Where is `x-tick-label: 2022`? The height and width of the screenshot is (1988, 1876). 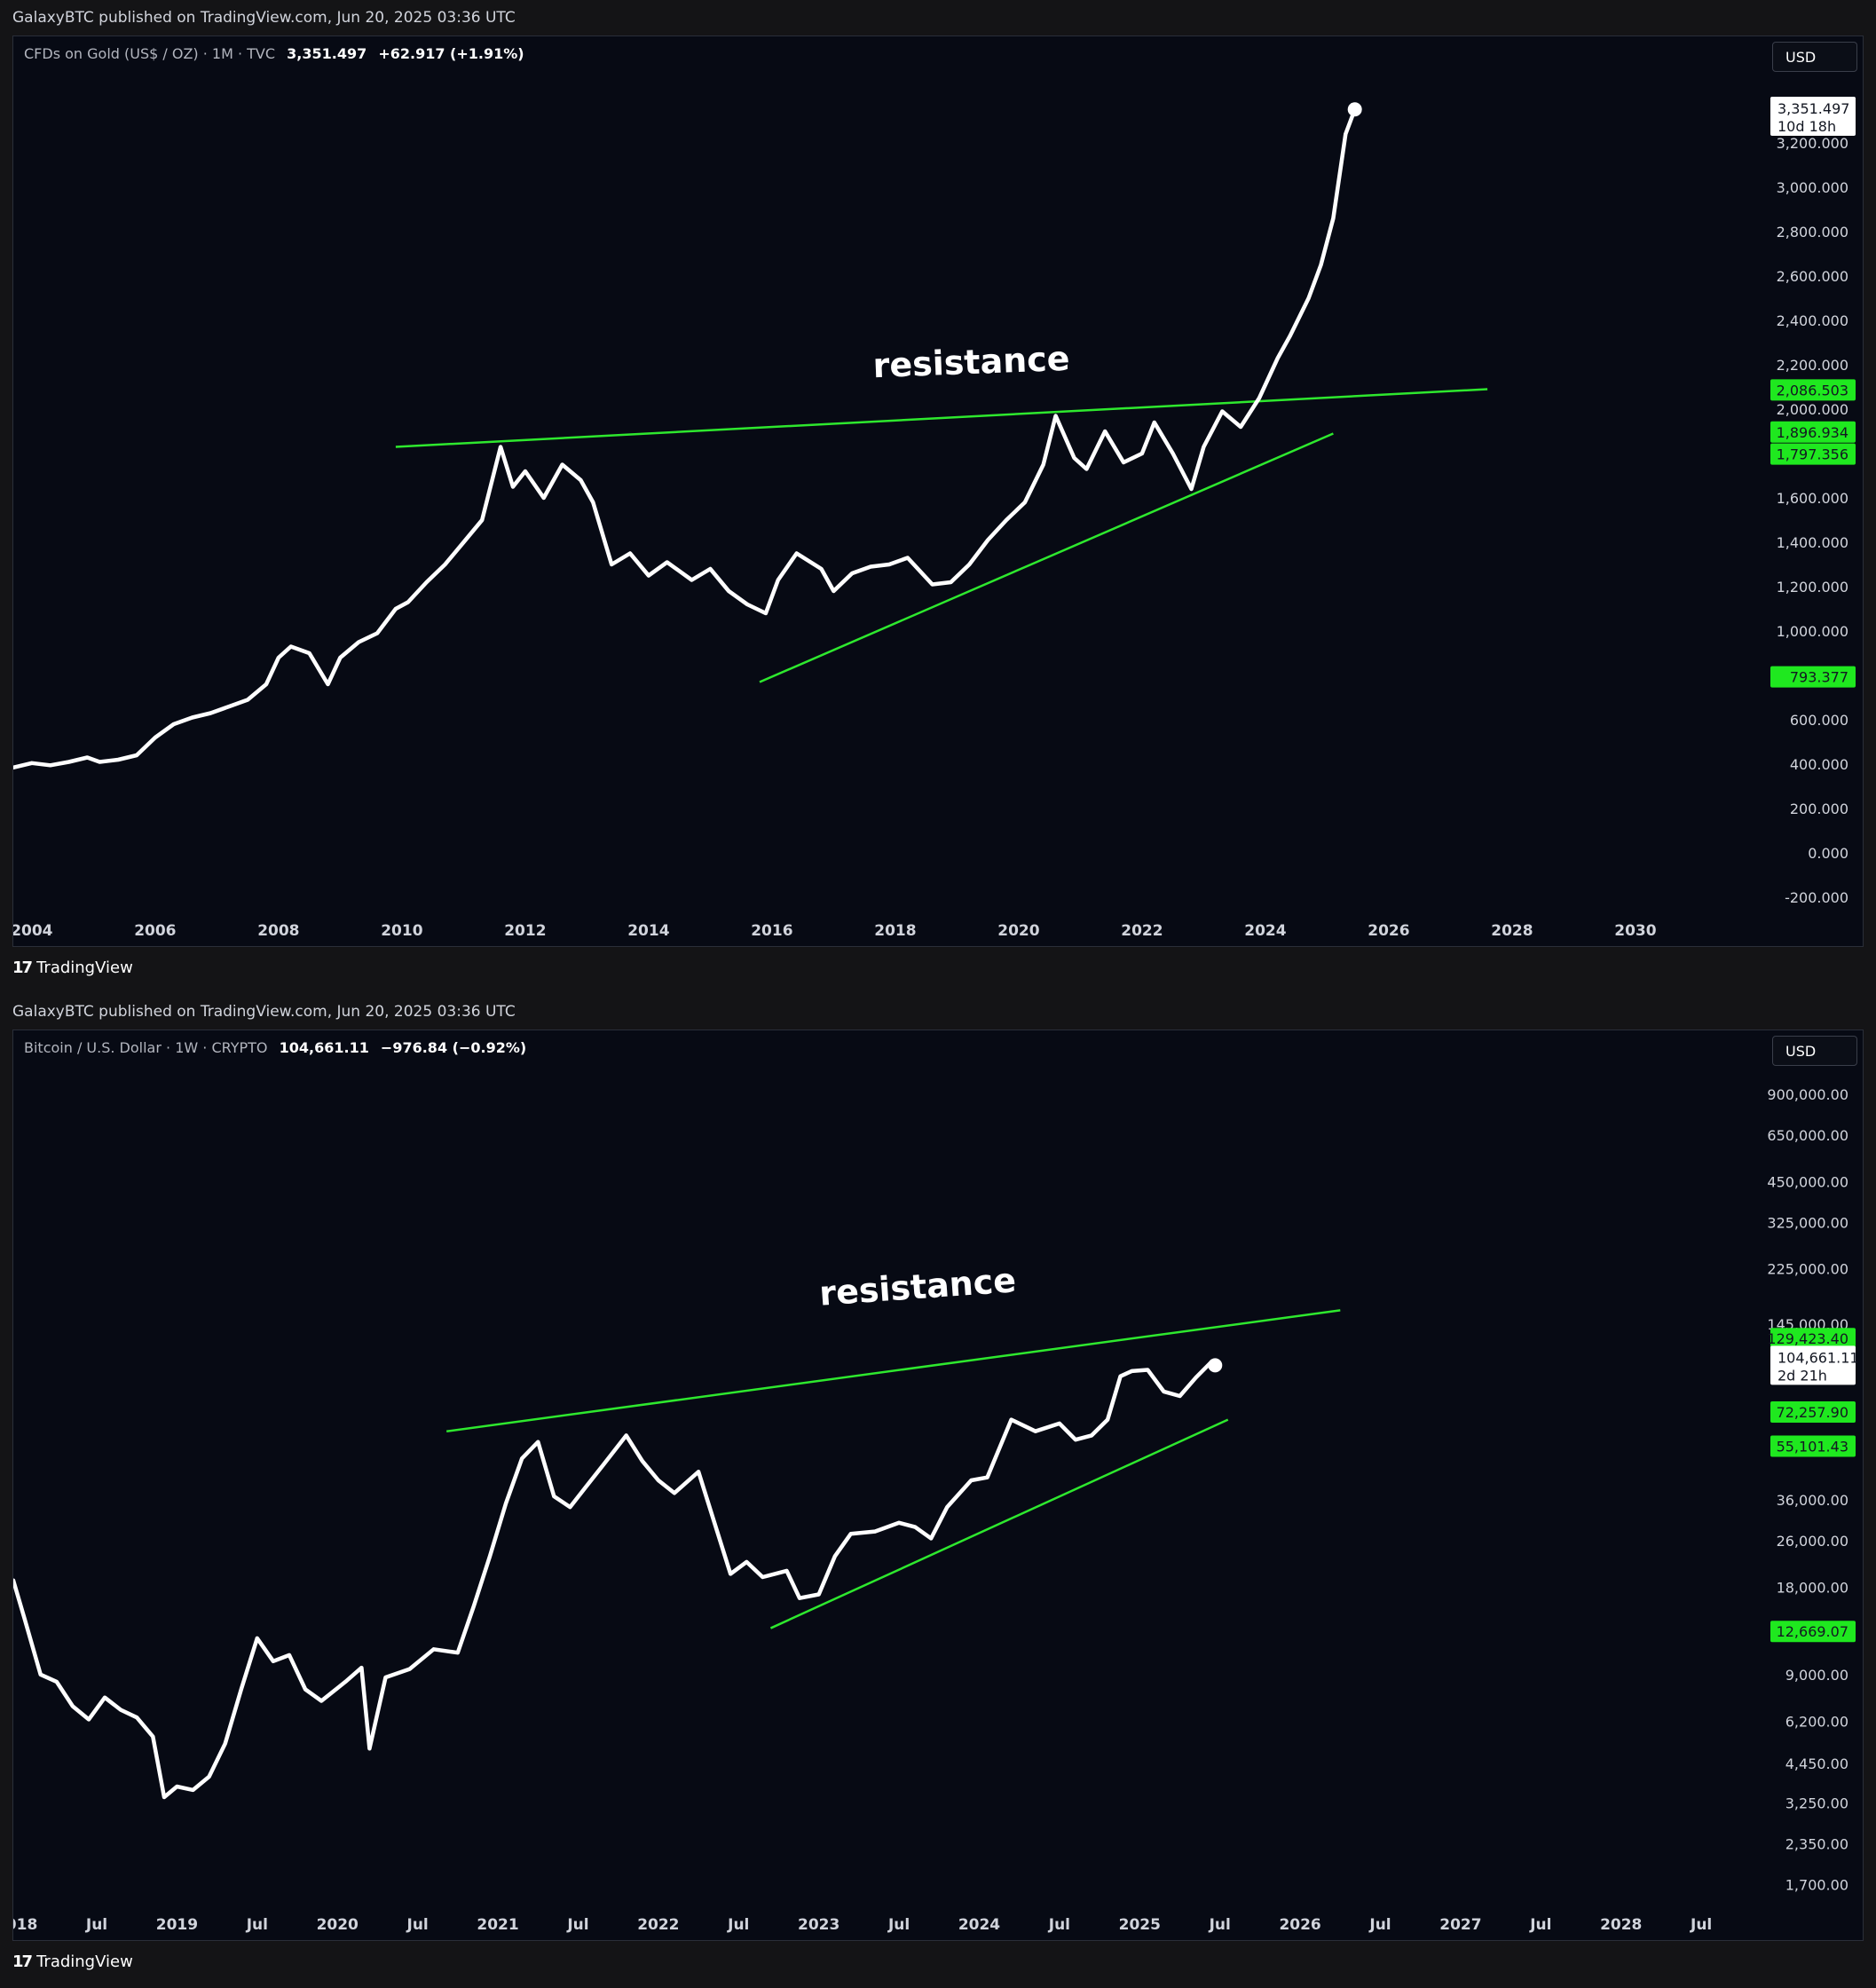
x-tick-label: 2022 is located at coordinates (658, 1925).